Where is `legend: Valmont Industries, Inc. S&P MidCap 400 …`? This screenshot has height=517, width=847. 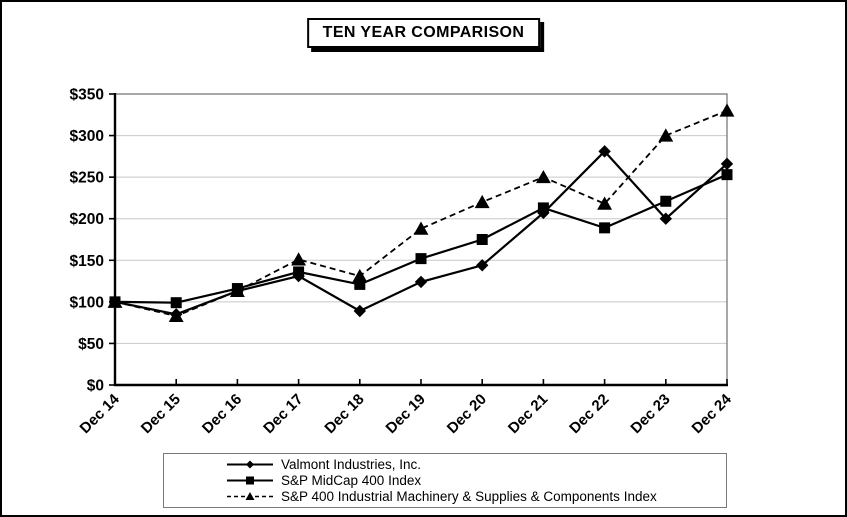
legend: Valmont Industries, Inc. S&P MidCap 400 … is located at coordinates (445, 480).